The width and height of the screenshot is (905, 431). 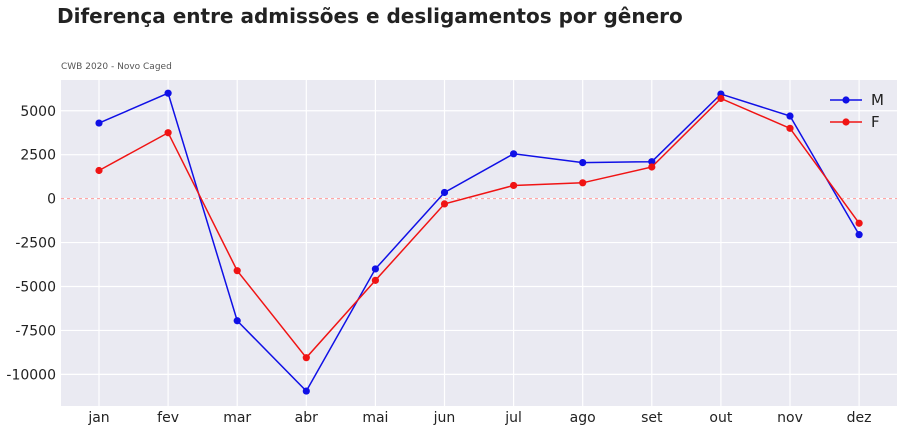 What do you see at coordinates (35, 287) in the screenshot?
I see `y-tick-label: -5000` at bounding box center [35, 287].